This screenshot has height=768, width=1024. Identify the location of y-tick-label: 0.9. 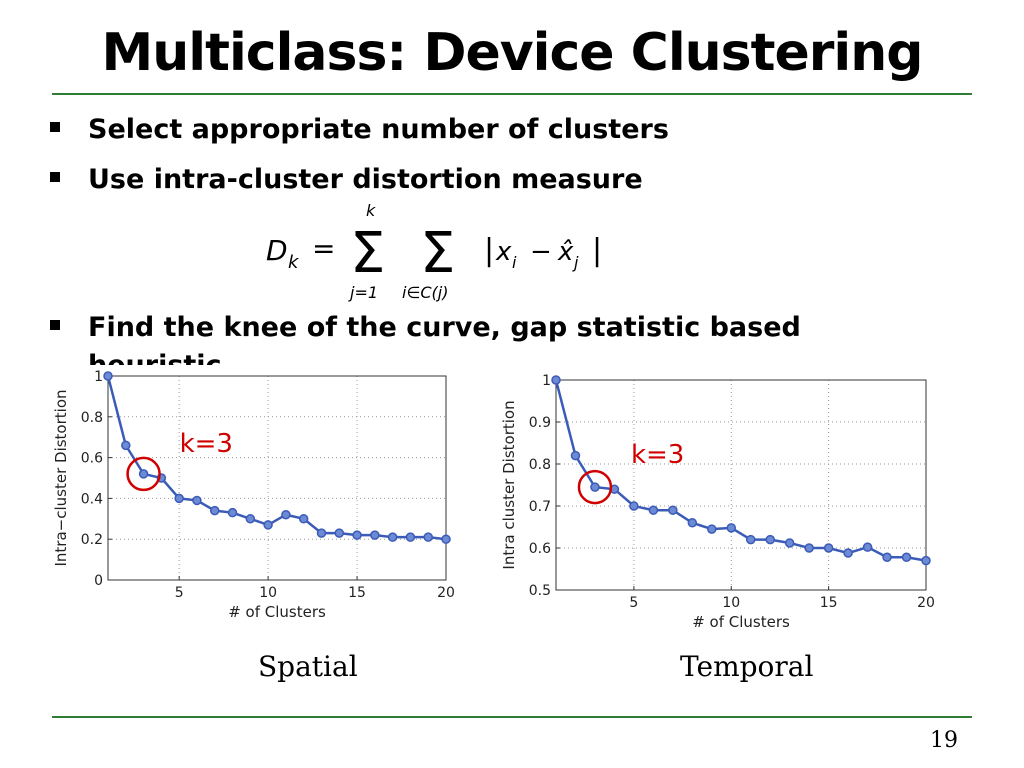
(540, 423).